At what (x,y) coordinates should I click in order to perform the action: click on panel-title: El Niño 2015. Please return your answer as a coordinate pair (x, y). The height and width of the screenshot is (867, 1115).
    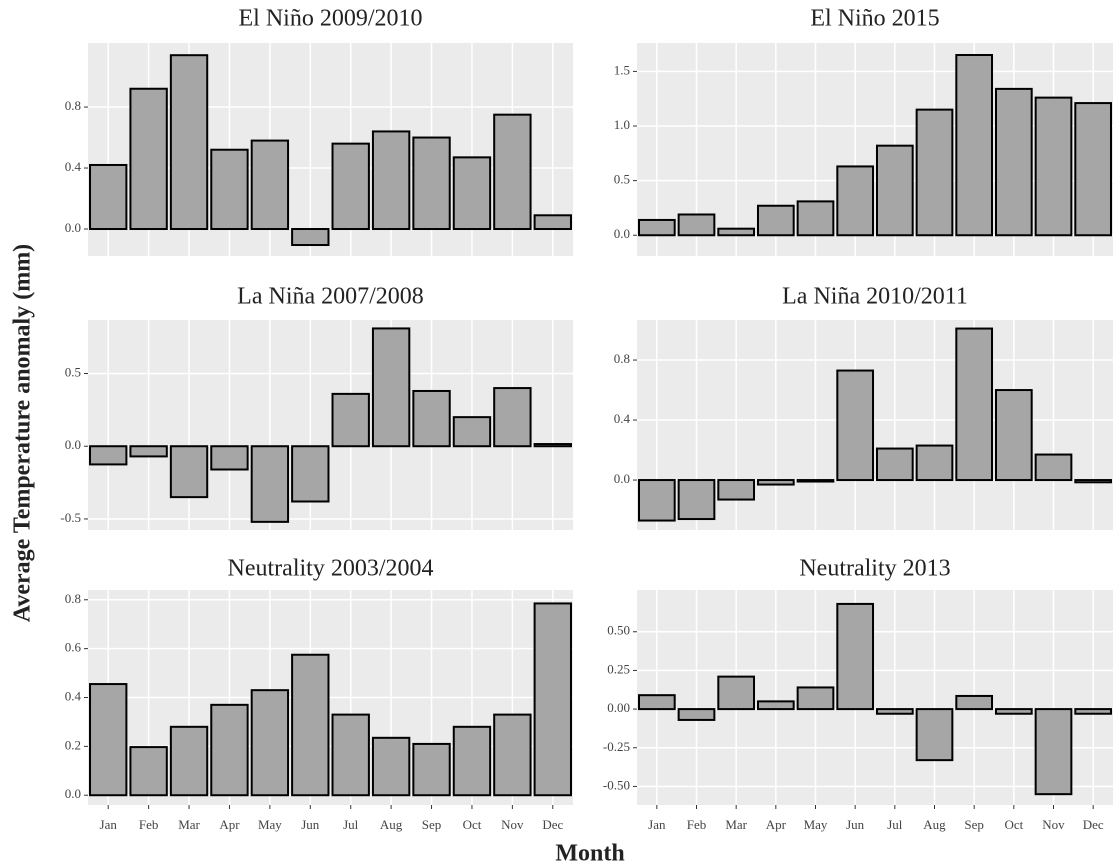
    Looking at the image, I should click on (874, 19).